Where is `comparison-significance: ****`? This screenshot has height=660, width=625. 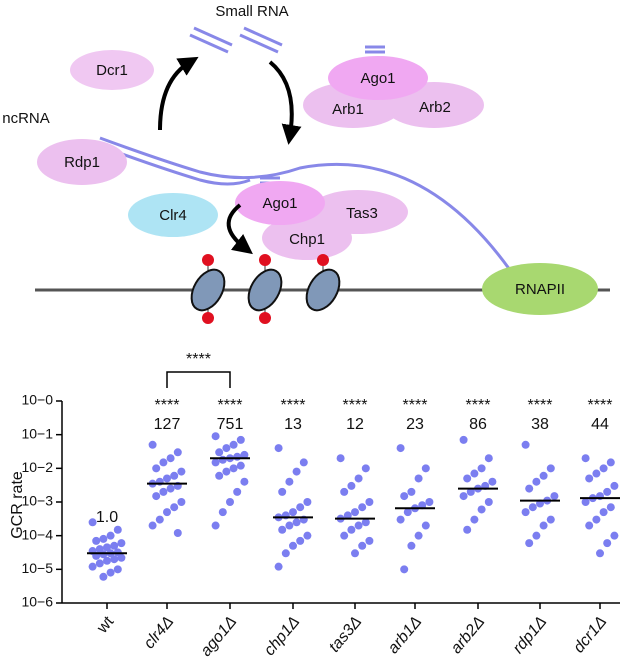
comparison-significance: **** is located at coordinates (198, 359).